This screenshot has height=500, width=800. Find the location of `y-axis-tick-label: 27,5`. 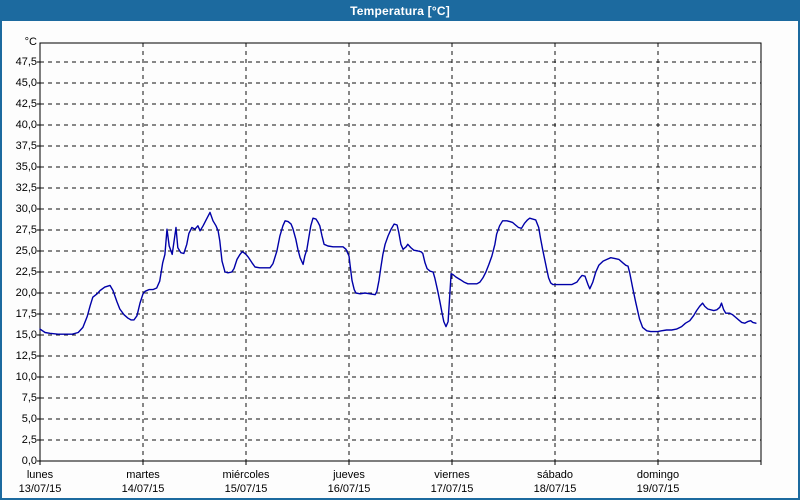

y-axis-tick-label: 27,5 is located at coordinates (26, 230).